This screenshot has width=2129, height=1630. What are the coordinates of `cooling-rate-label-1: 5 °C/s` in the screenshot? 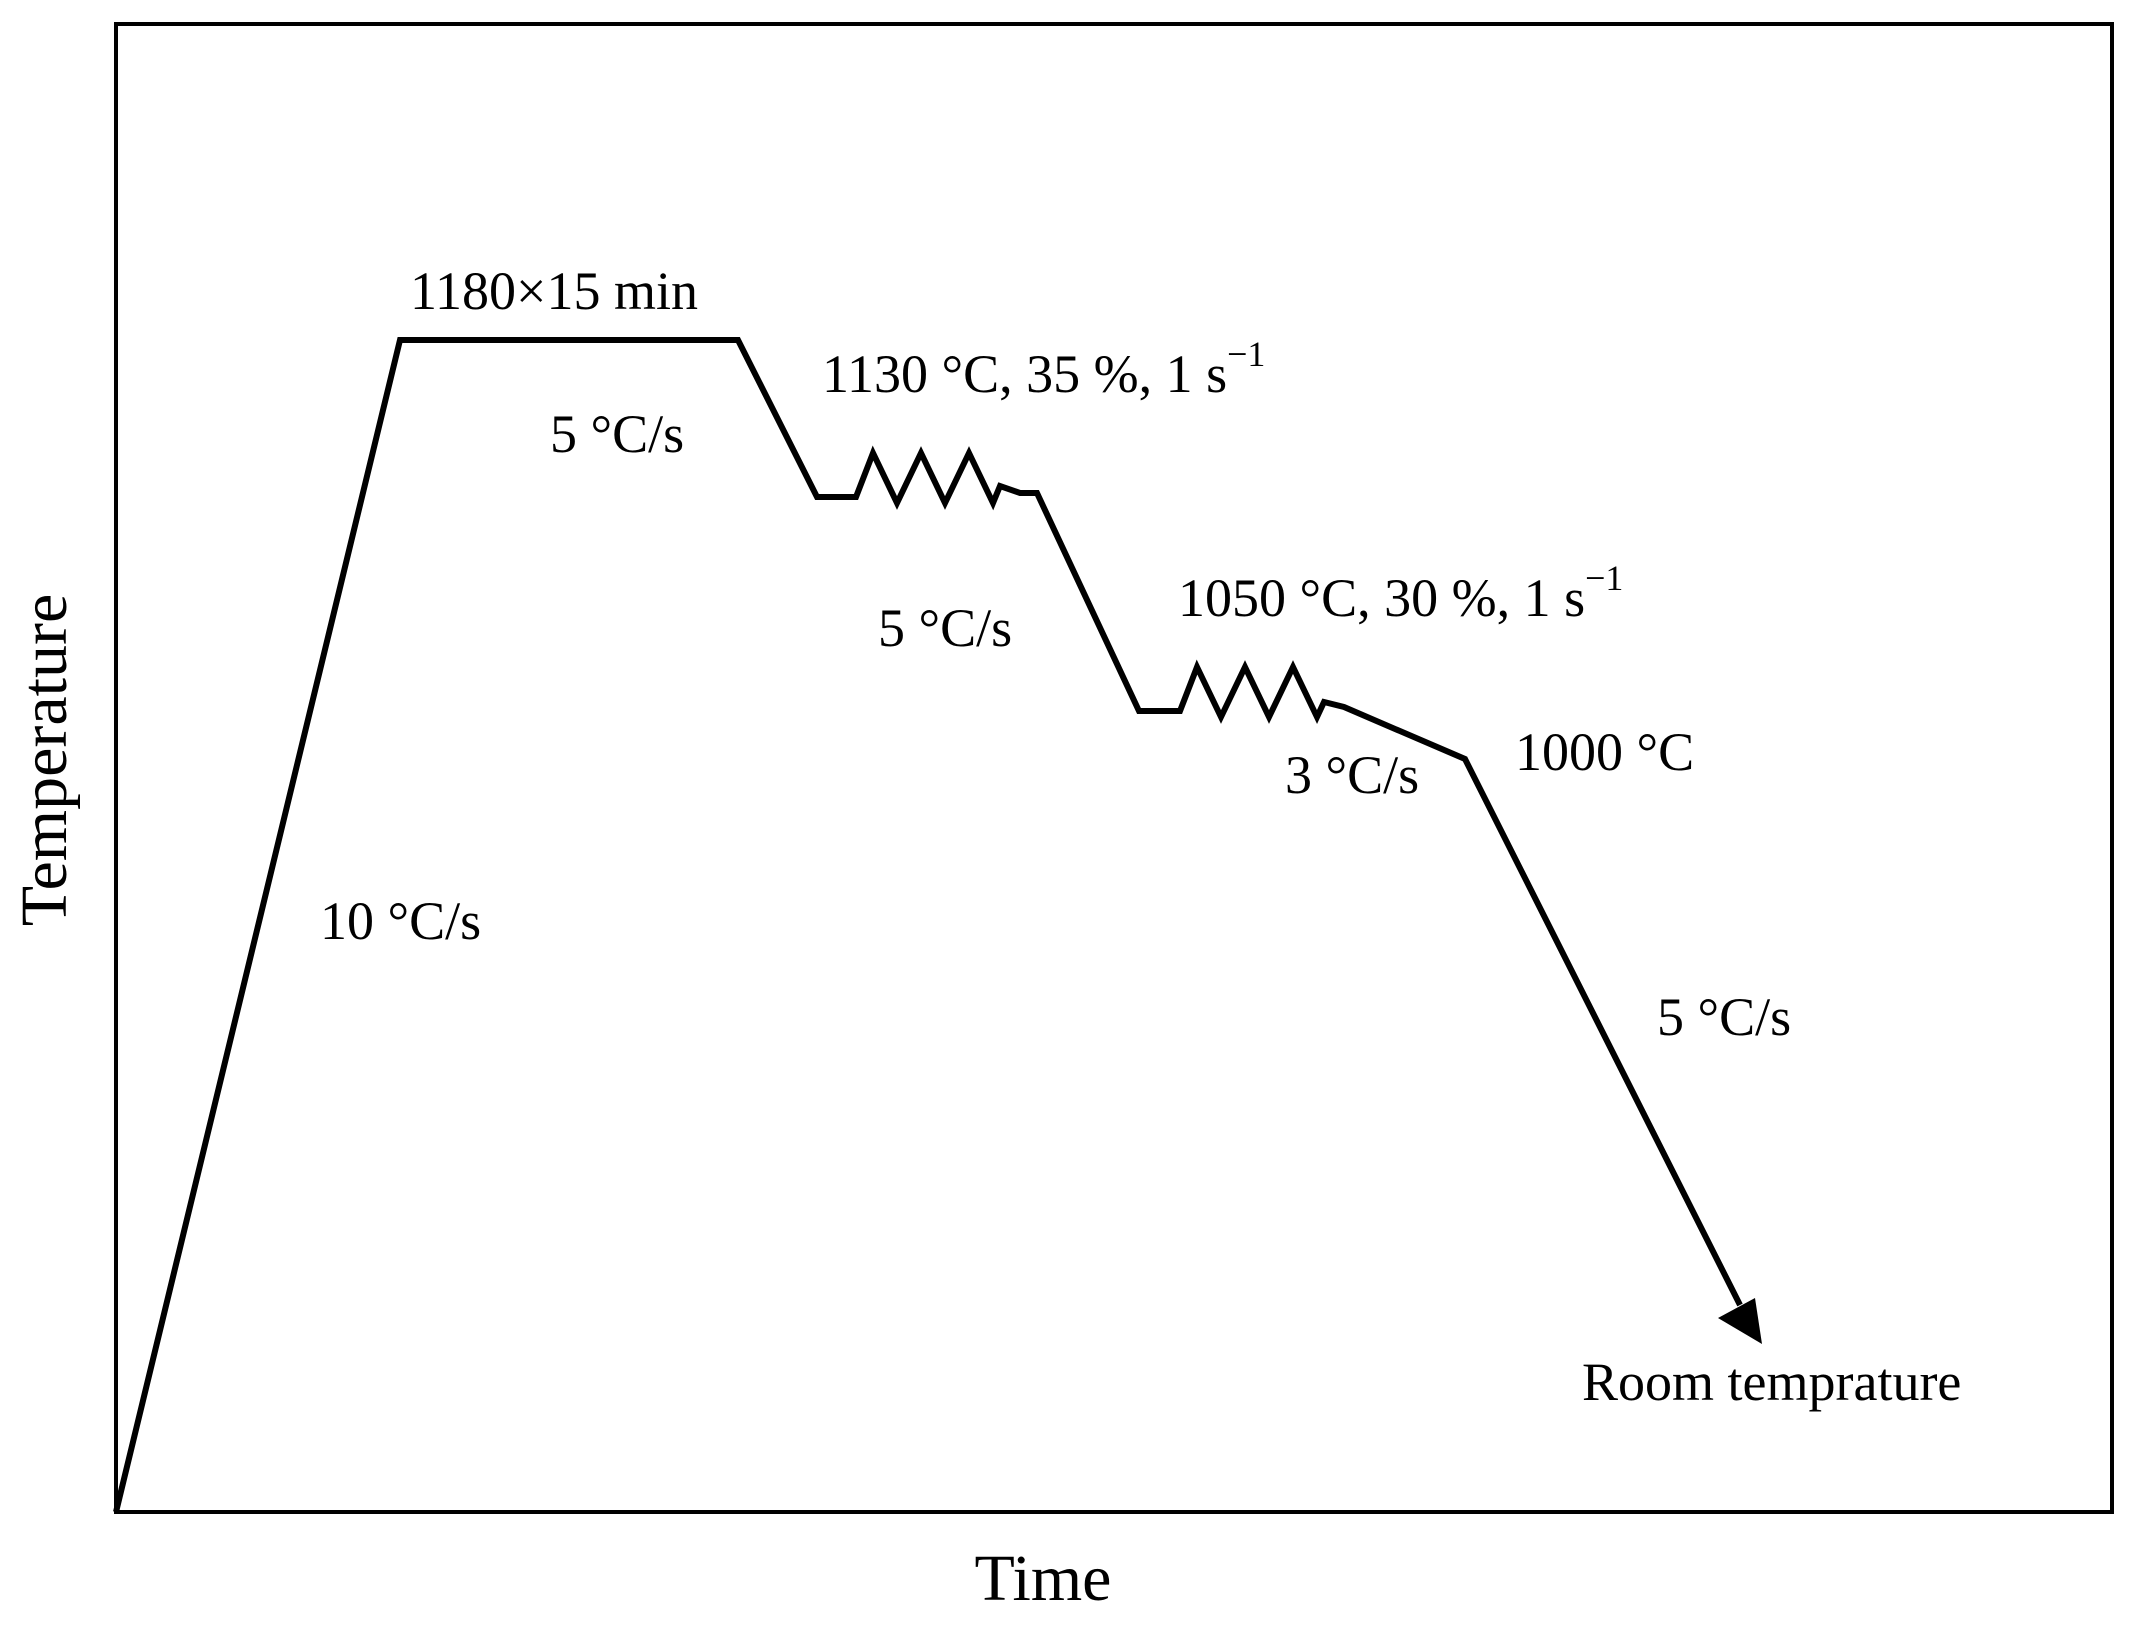 It's located at (617, 434).